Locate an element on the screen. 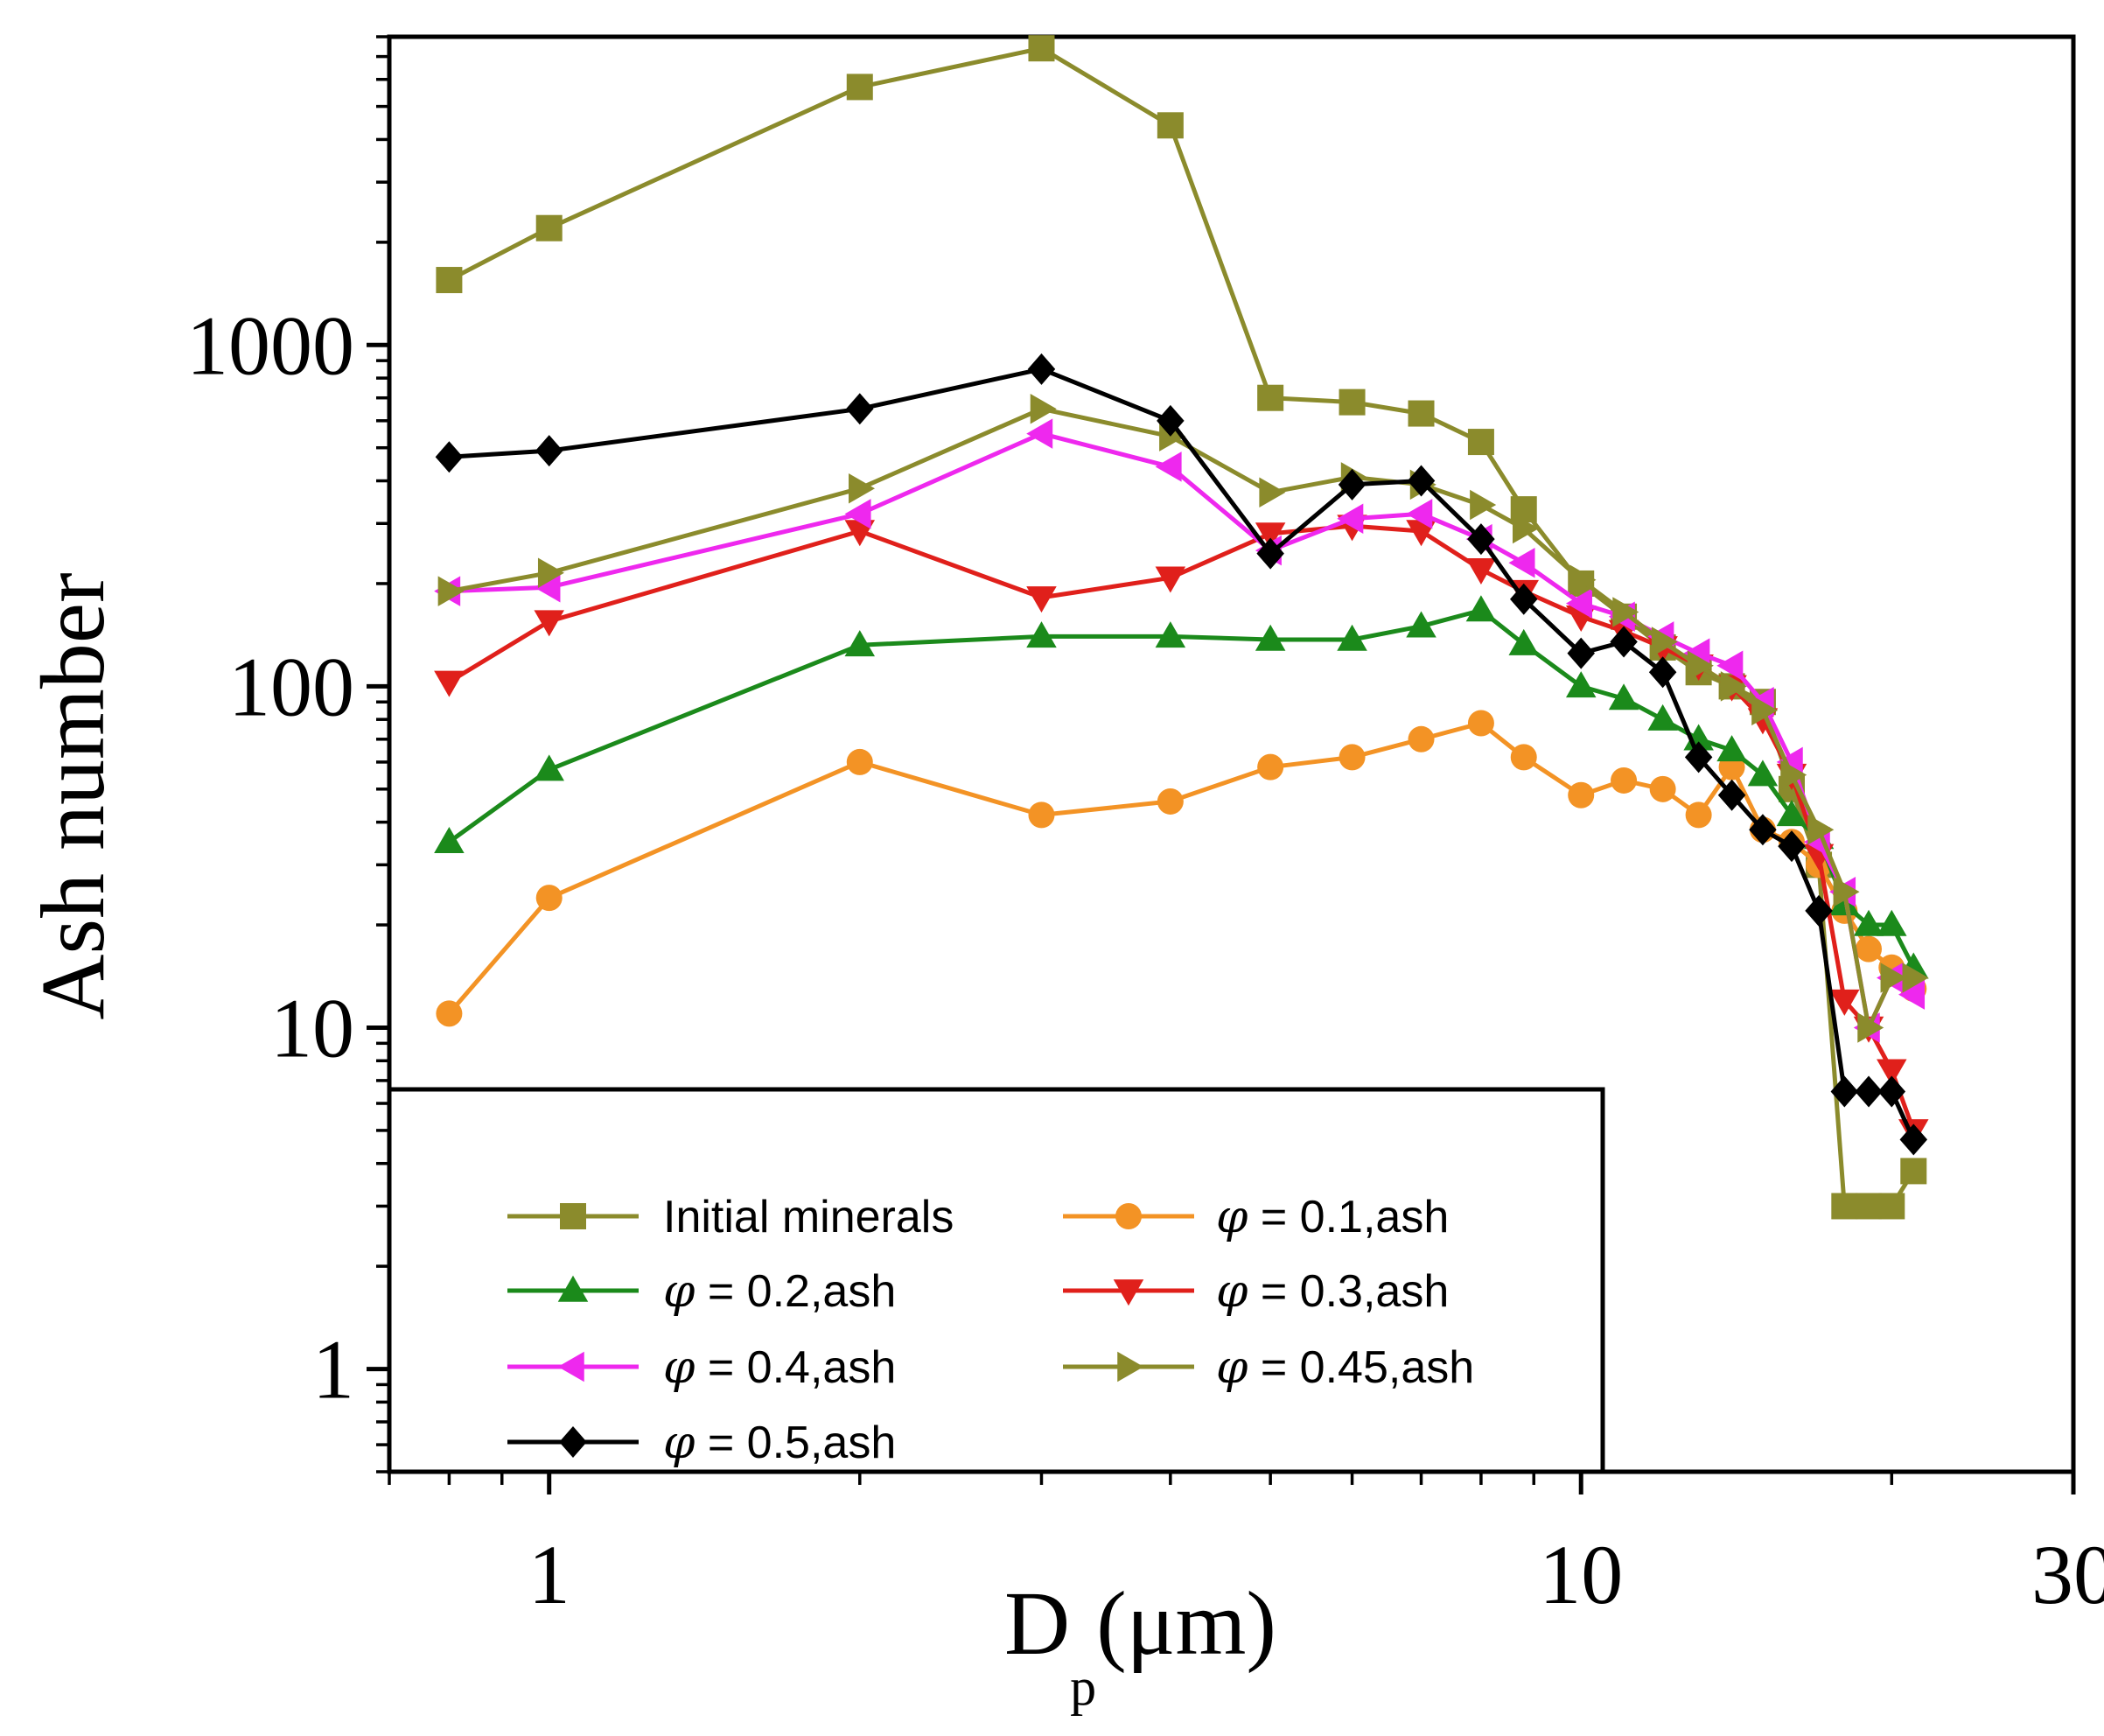  y-tick-label: 1000 is located at coordinates (270, 345).